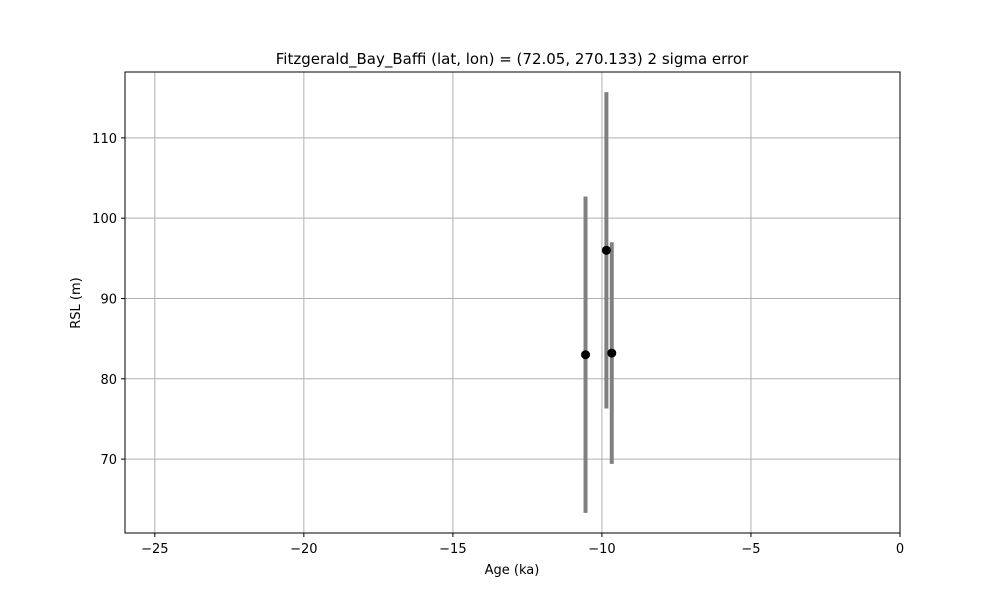 This screenshot has height=600, width=1000. I want to click on x-tick-label: −20, so click(303, 549).